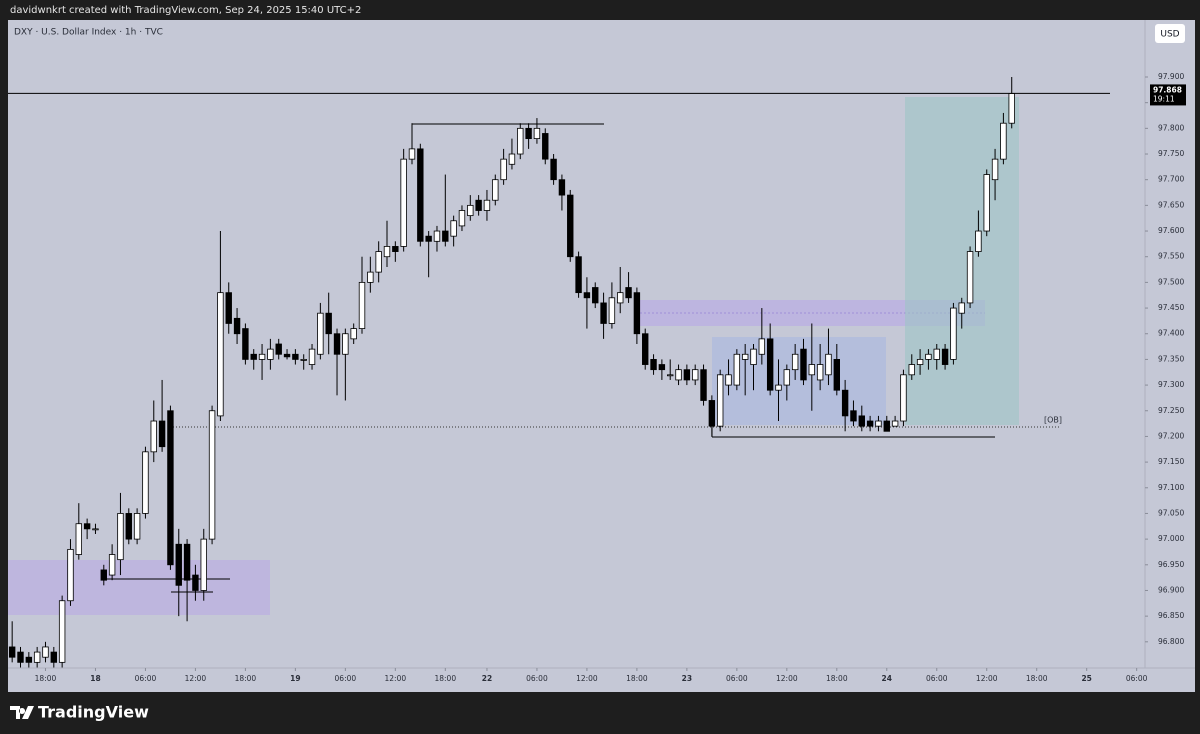 This screenshot has width=1200, height=734. Describe the element at coordinates (1171, 641) in the screenshot. I see `y-tick-label: 96.800` at that location.